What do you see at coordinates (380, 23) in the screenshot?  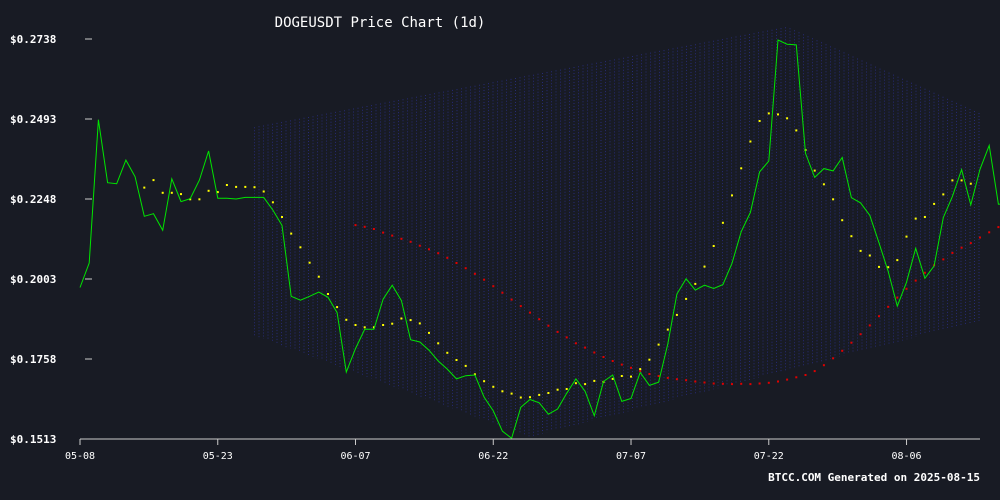 I see `chart-title: DOGEUSDT Price Chart (1d)` at bounding box center [380, 23].